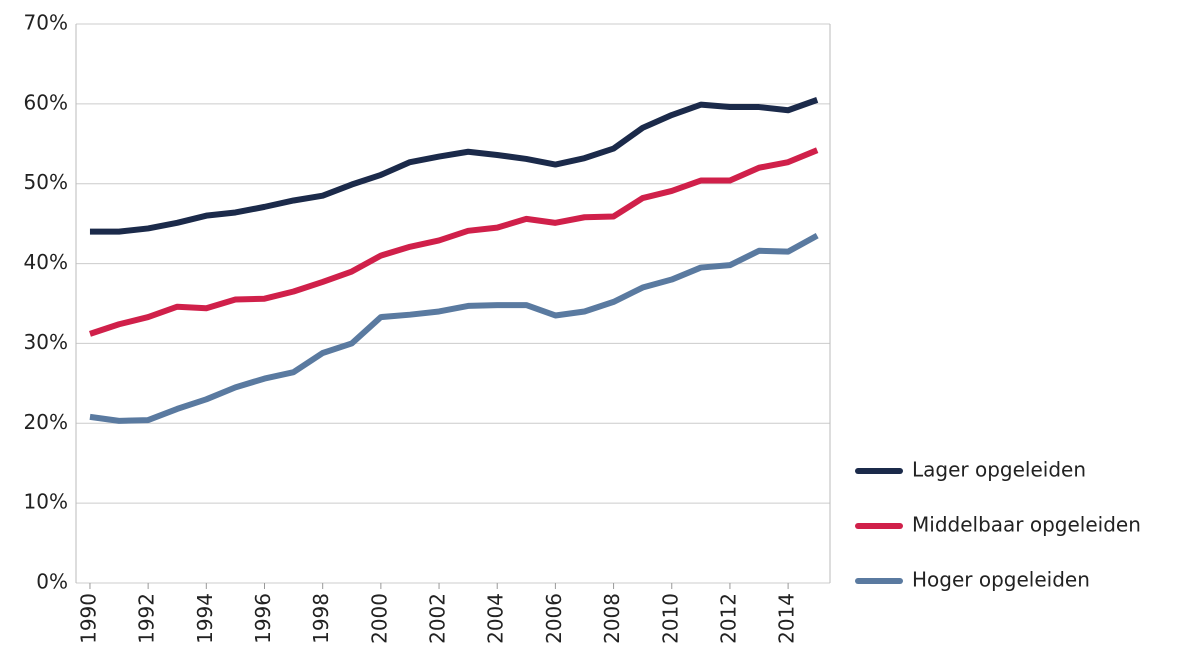  Describe the element at coordinates (263, 618) in the screenshot. I see `x-tick-label: 1996` at that location.